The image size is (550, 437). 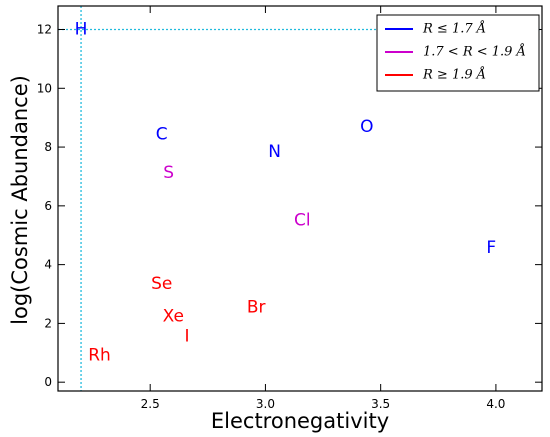 I want to click on x-tick-label: 2.5, so click(x=150, y=404).